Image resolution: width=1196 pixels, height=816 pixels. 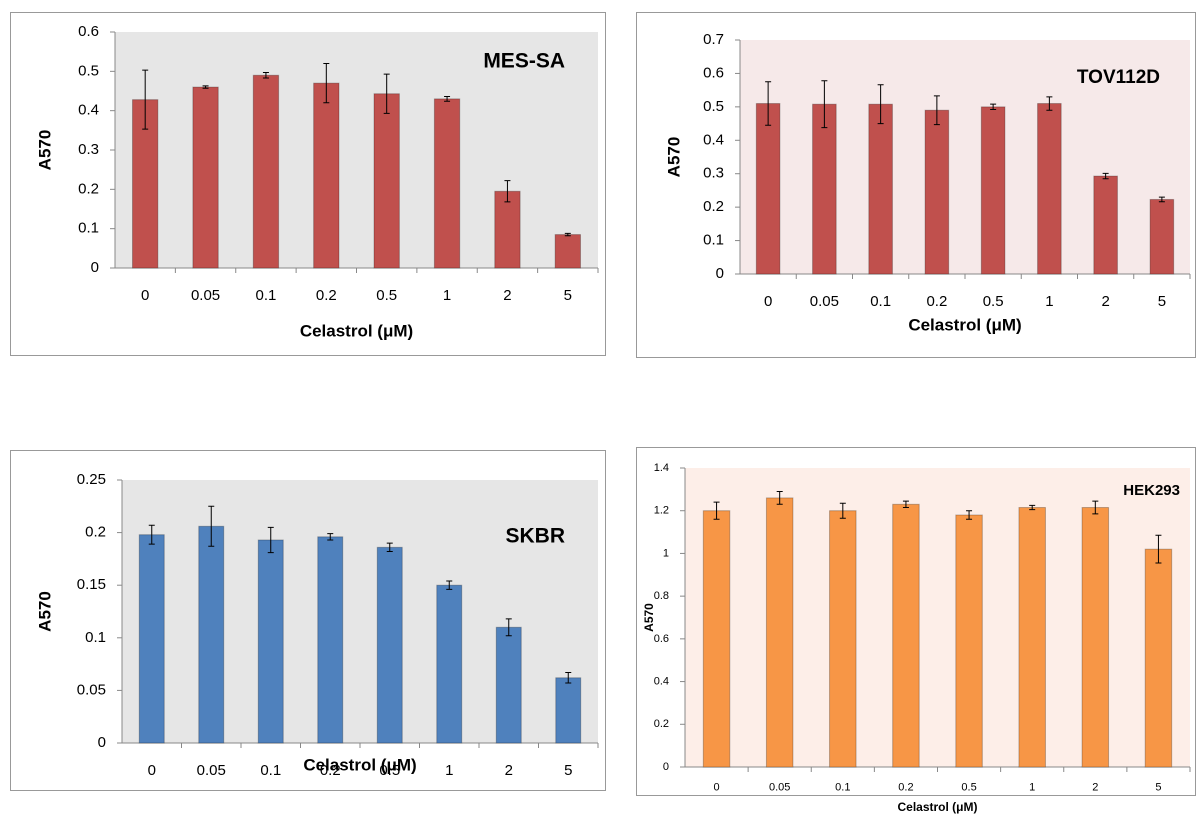 I want to click on y-tick-label: 0.25, so click(x=91, y=479).